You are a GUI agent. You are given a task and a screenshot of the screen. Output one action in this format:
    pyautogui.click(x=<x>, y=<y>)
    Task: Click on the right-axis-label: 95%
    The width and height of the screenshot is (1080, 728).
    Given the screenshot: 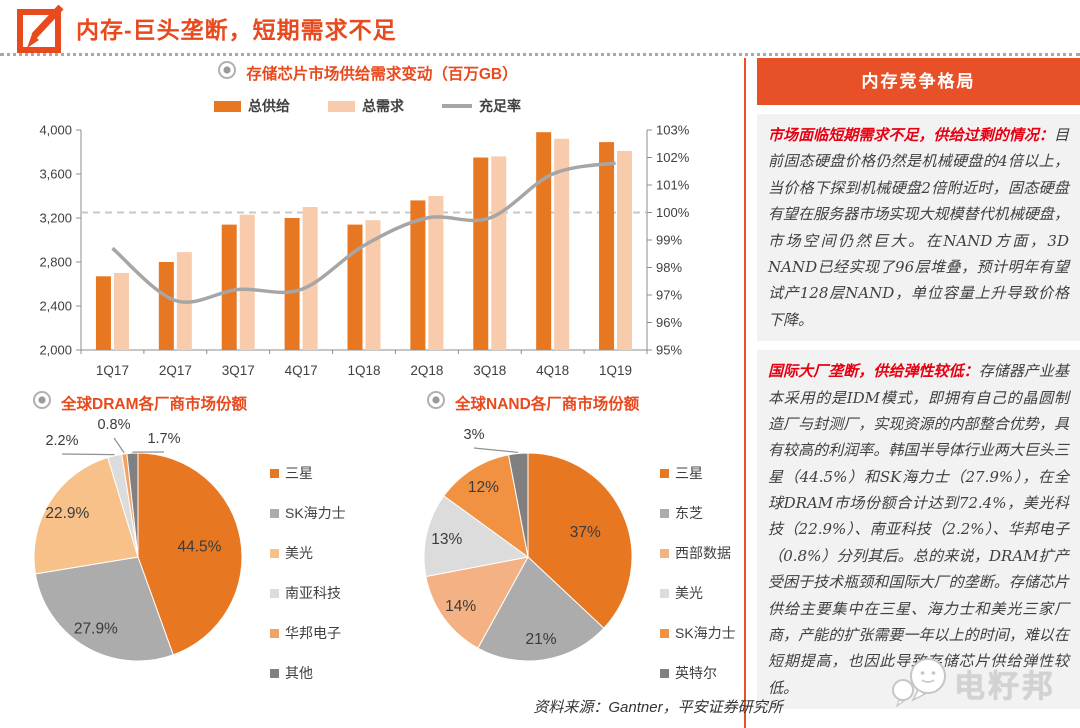 What is the action you would take?
    pyautogui.click(x=669, y=350)
    